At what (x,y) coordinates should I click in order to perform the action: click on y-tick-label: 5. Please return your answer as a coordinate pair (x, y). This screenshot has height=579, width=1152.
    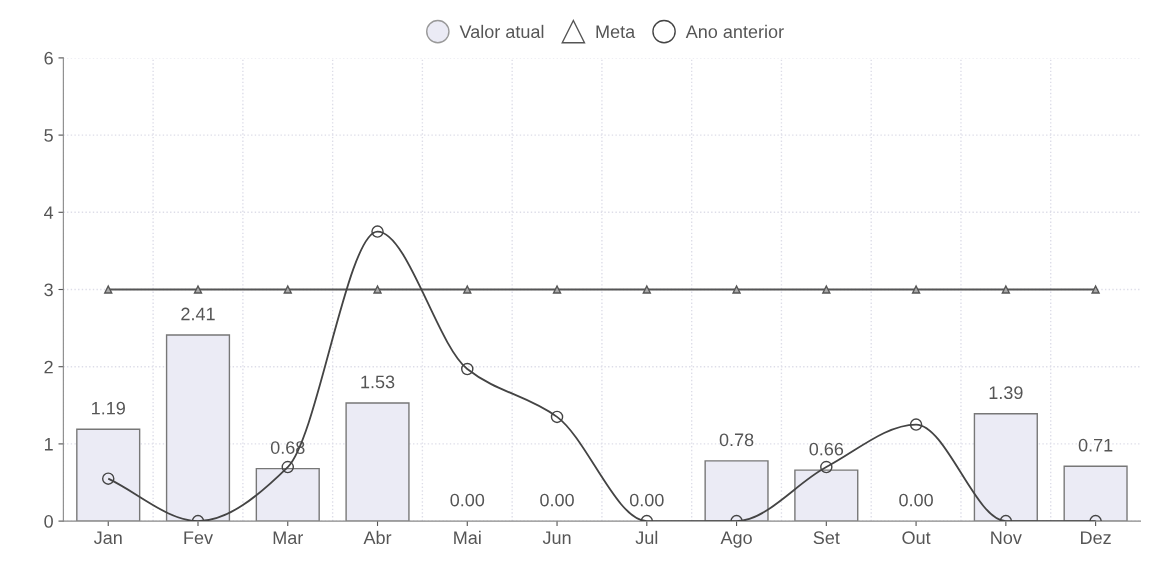
    Looking at the image, I should click on (48, 135).